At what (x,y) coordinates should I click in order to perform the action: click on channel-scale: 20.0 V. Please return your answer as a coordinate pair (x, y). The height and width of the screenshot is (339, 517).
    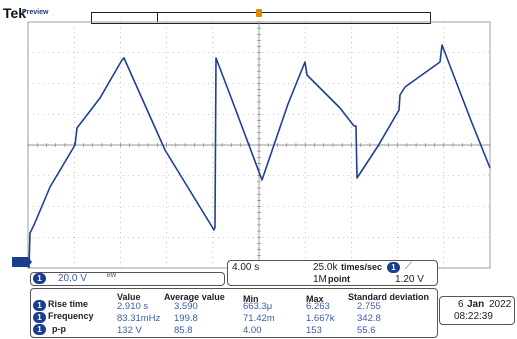
    Looking at the image, I should click on (72, 278).